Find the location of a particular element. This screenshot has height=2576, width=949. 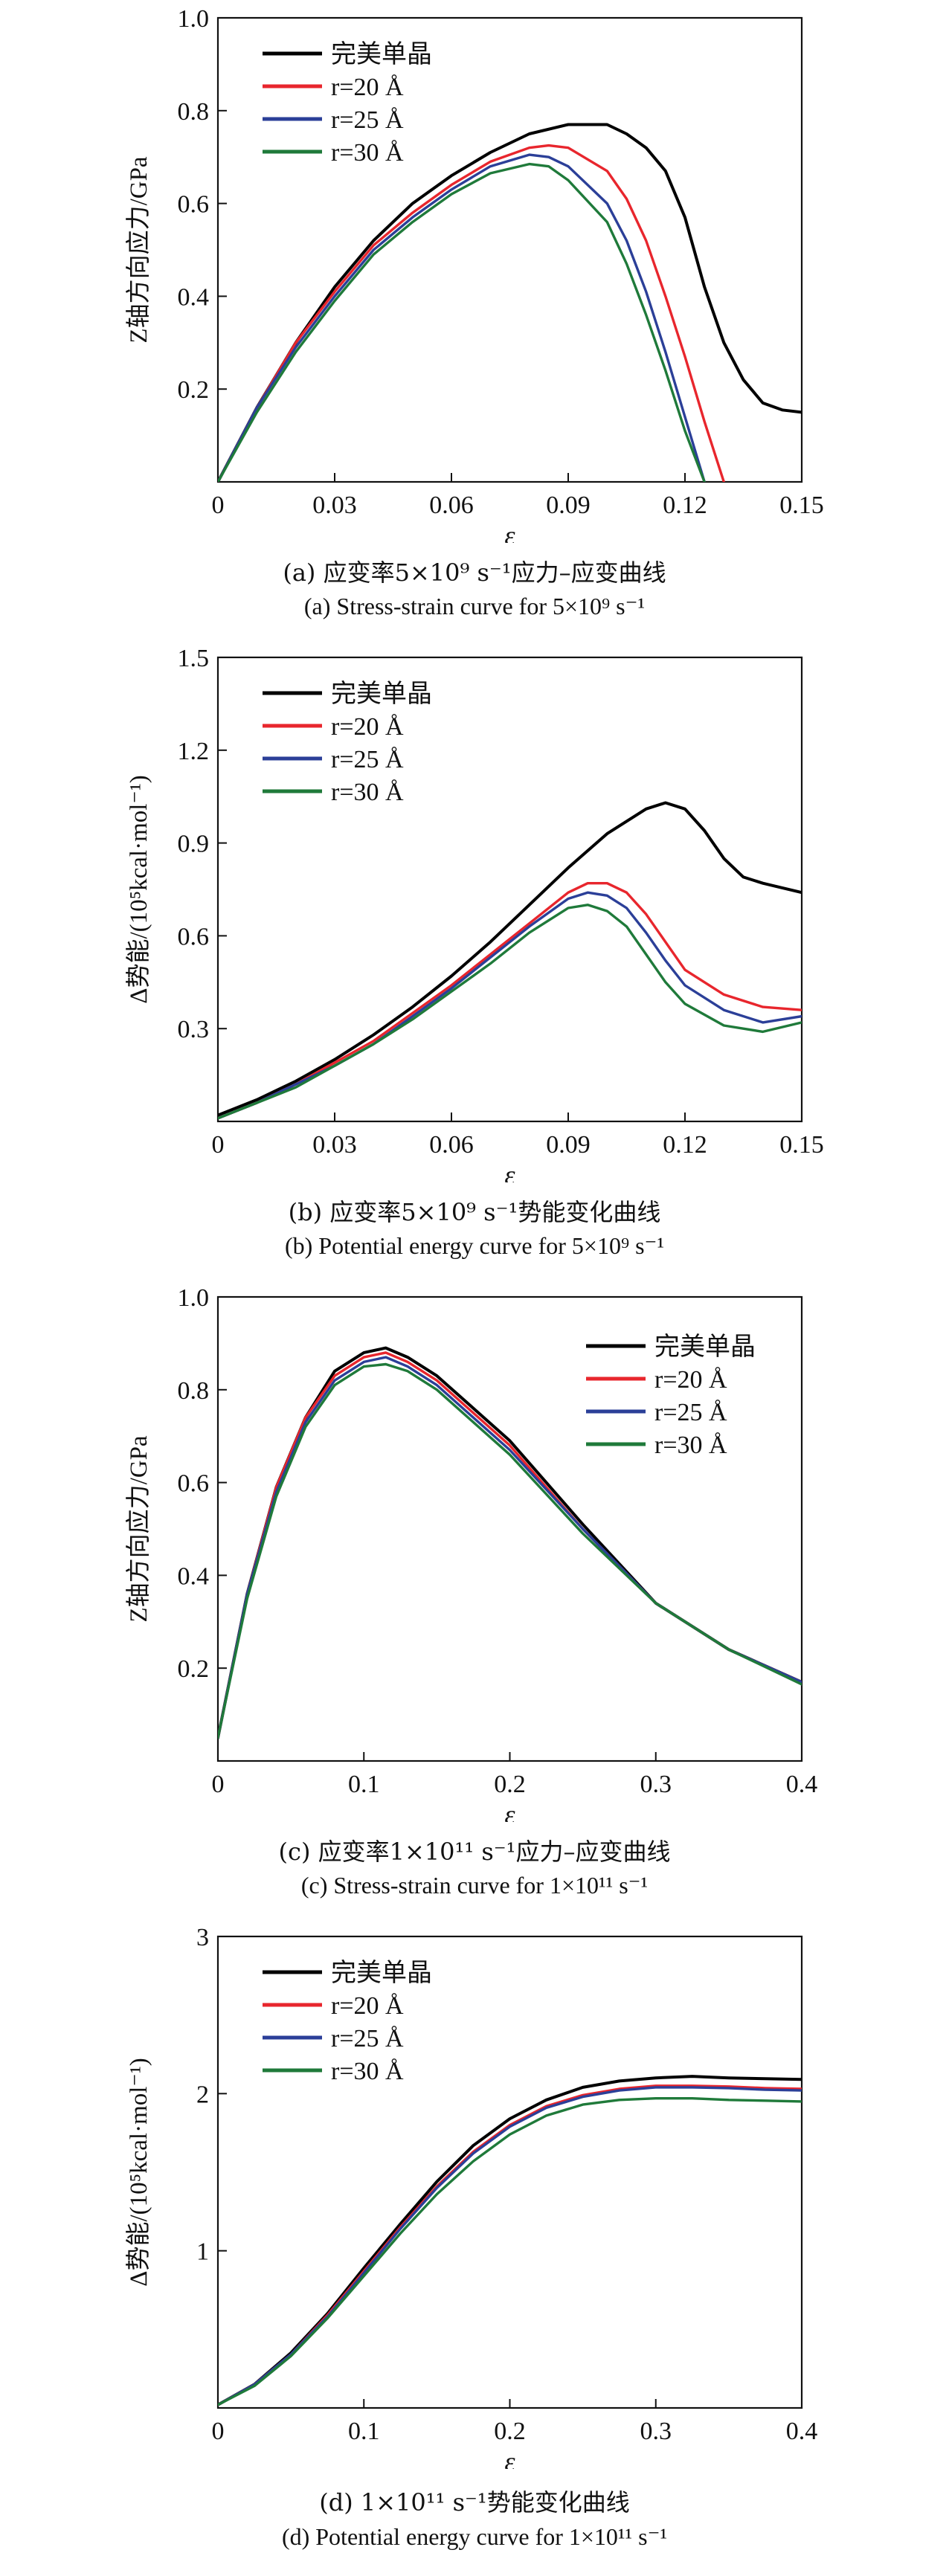

y-tick-label: 1.5 is located at coordinates (194, 658).